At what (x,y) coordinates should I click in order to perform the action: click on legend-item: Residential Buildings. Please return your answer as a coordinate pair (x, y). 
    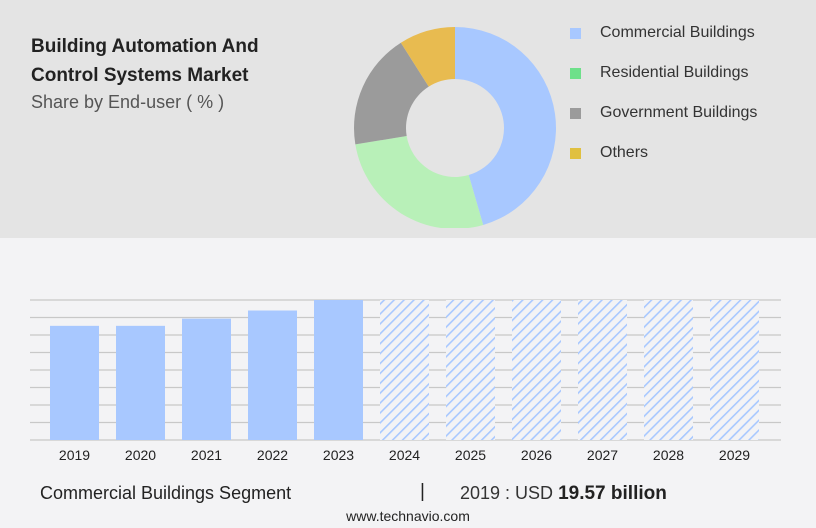
    Looking at the image, I should click on (663, 73).